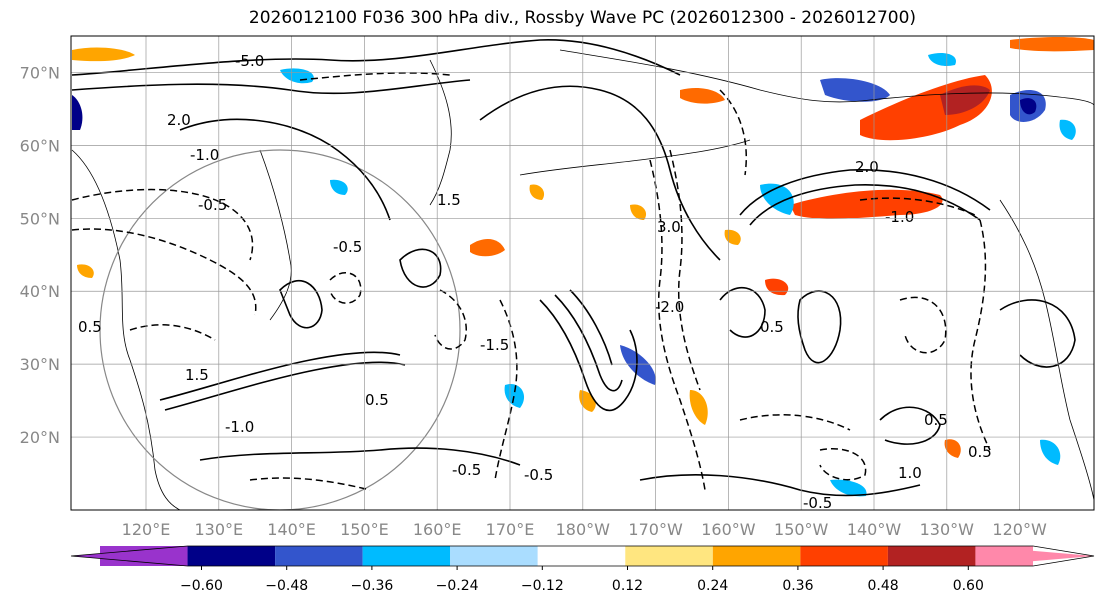  I want to click on contour-label: -1.5, so click(494, 345).